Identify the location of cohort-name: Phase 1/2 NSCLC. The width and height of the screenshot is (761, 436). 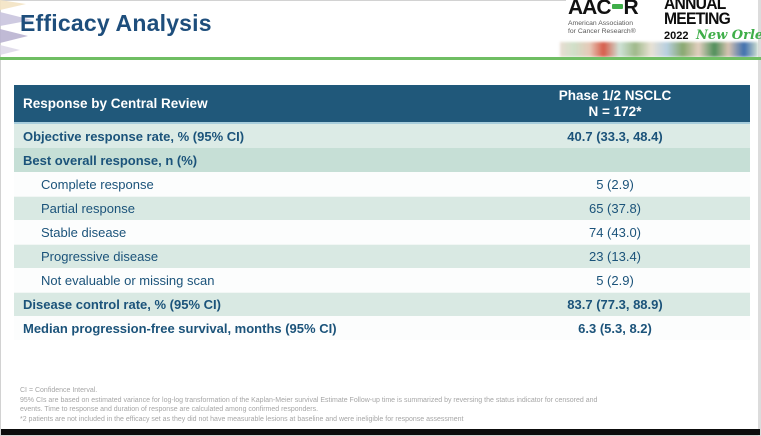
(615, 95).